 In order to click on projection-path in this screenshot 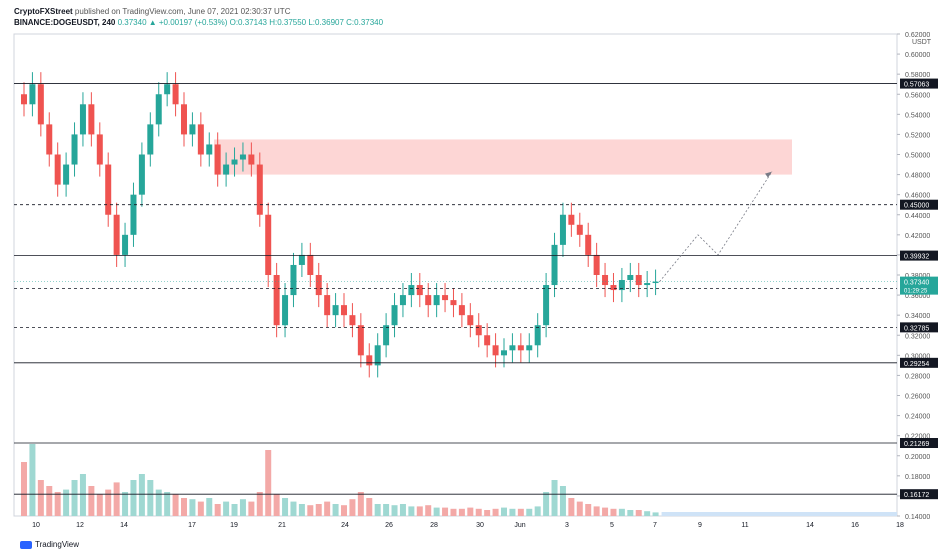, I will do `click(716, 226)`.